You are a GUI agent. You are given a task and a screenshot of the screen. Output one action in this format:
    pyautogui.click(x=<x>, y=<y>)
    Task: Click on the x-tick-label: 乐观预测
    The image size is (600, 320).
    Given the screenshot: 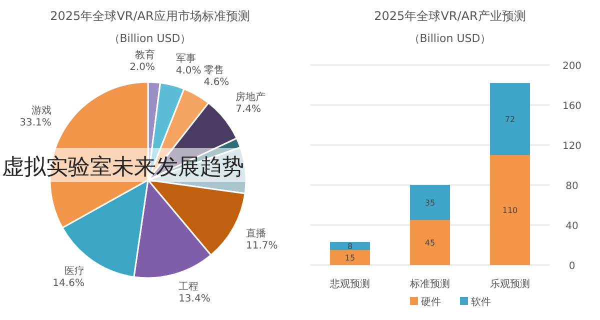 What is the action you would take?
    pyautogui.click(x=510, y=284)
    